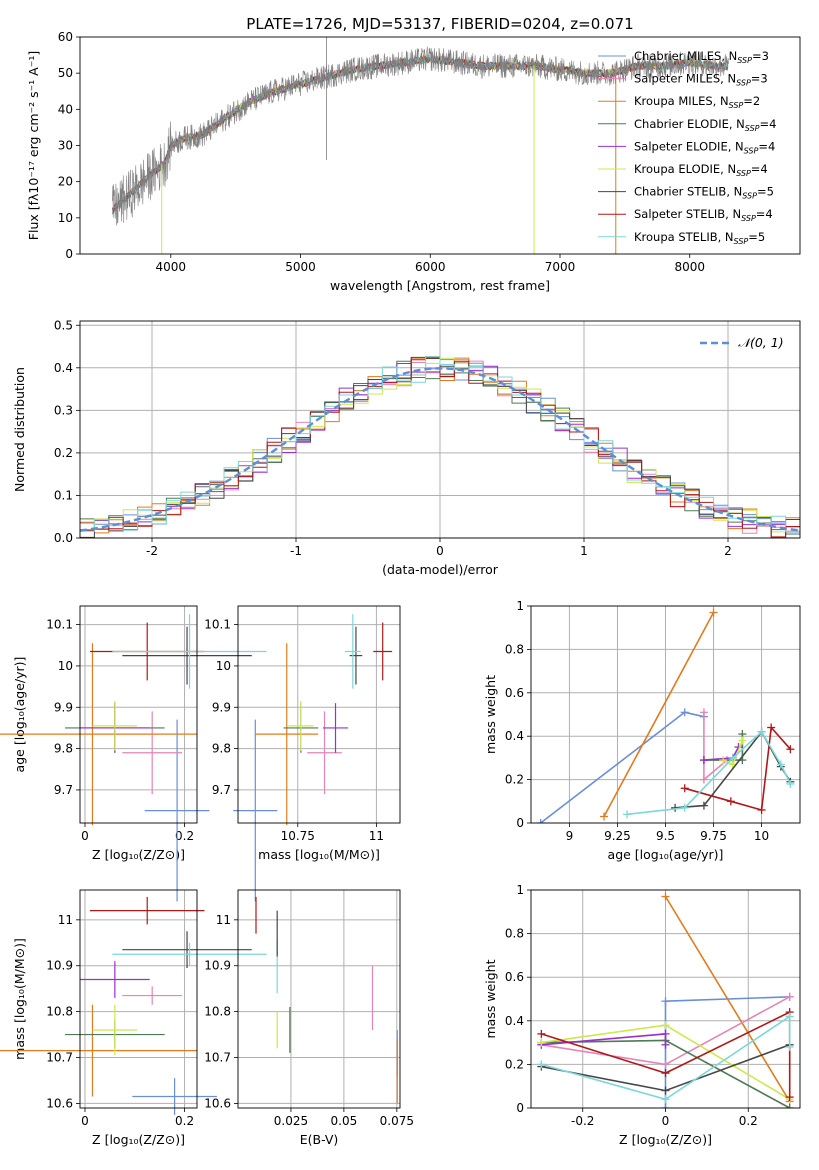 The image size is (819, 1170). Describe the element at coordinates (397, 1121) in the screenshot. I see `x-tick-label: 0.075` at that location.